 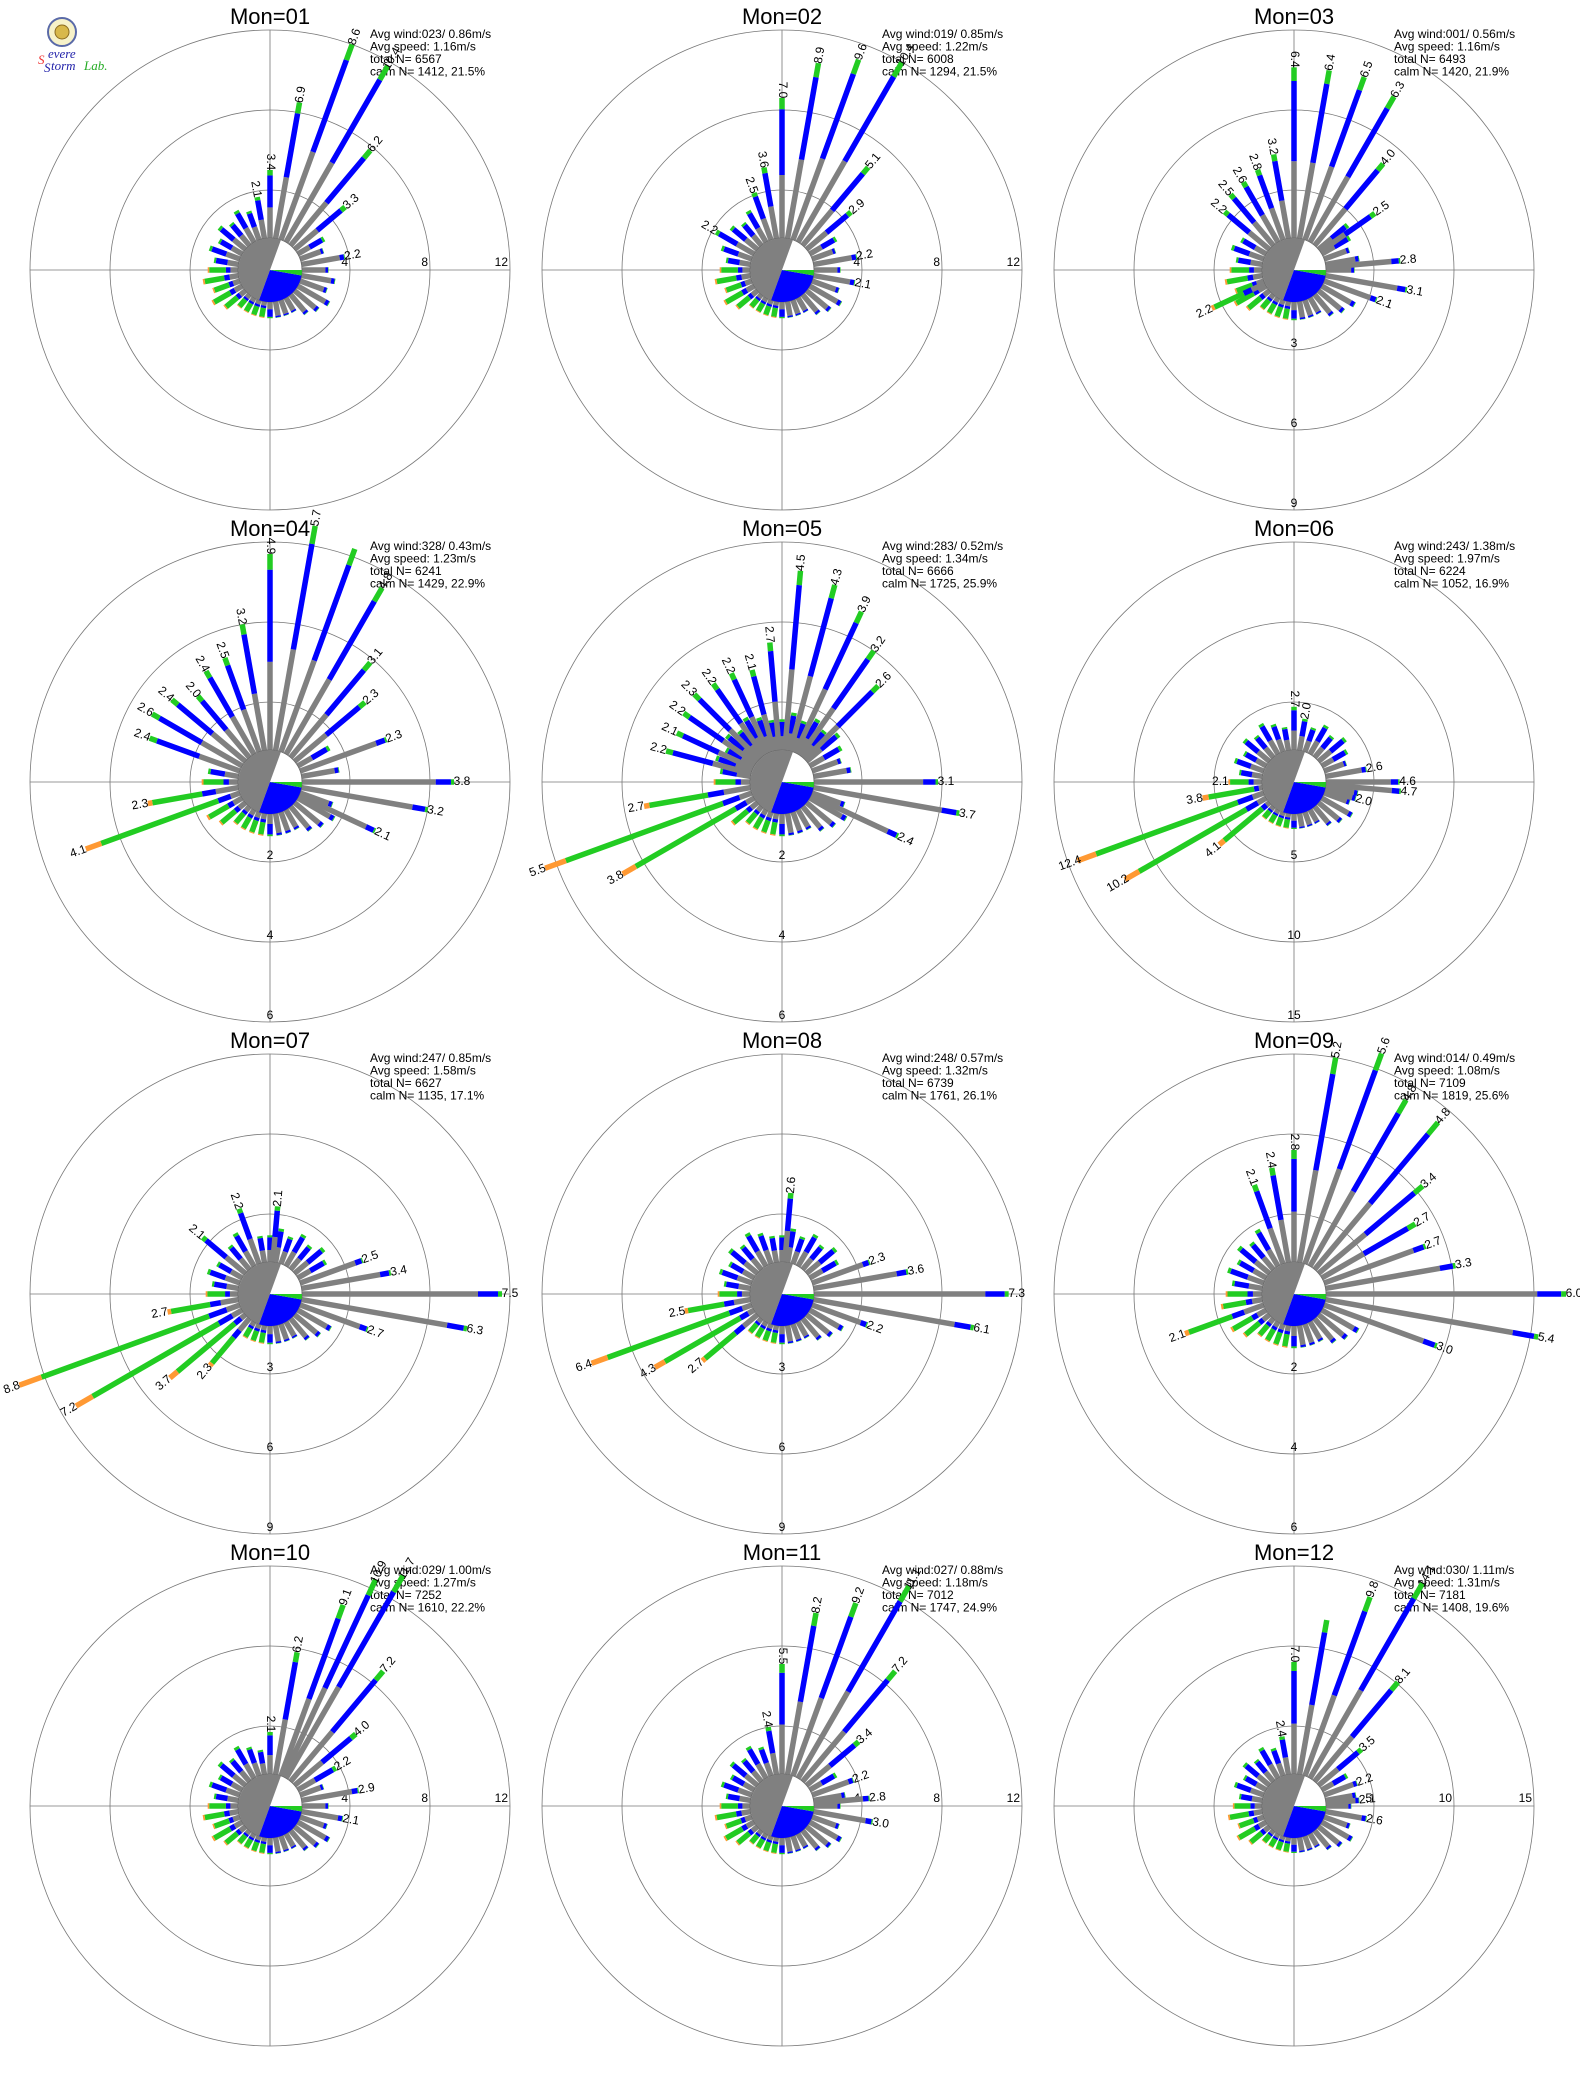 What do you see at coordinates (769, 635) in the screenshot?
I see `bar-value-label: 2.7` at bounding box center [769, 635].